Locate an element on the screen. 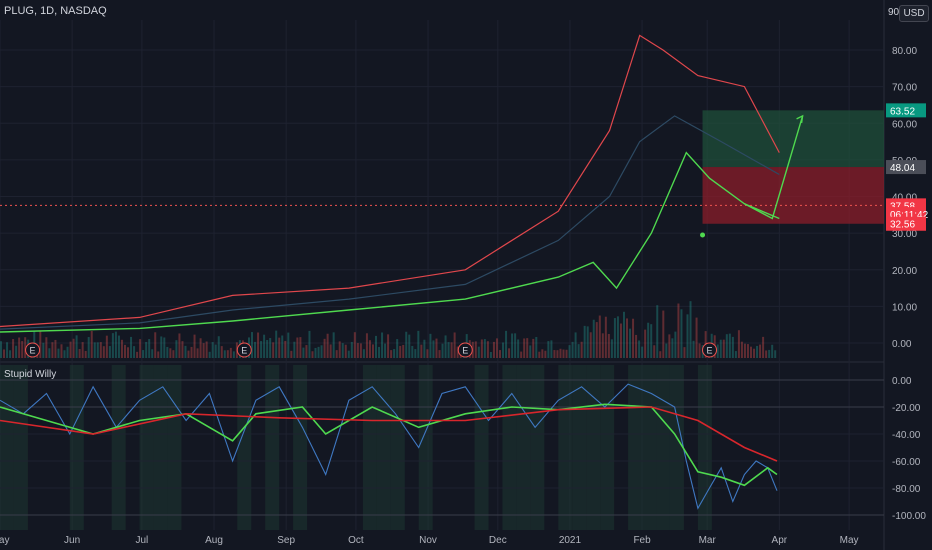  x-tick-label: Mar is located at coordinates (708, 540).